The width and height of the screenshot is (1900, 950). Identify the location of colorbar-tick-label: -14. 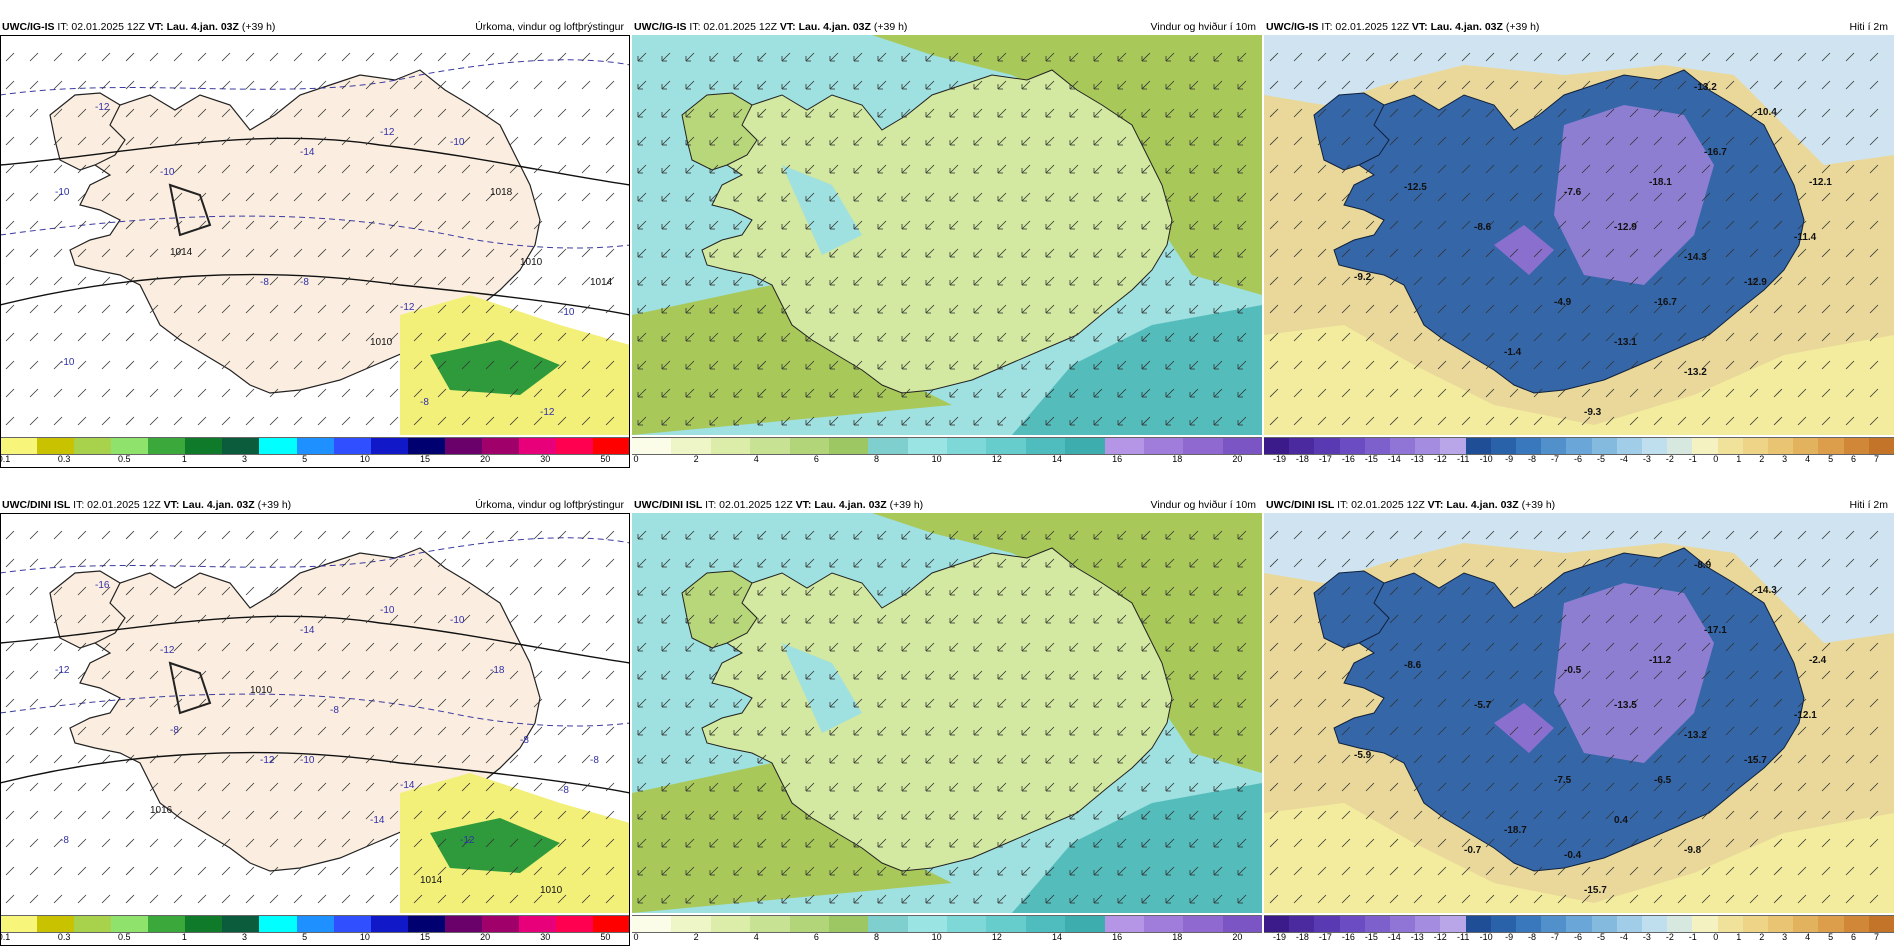
(1394, 937).